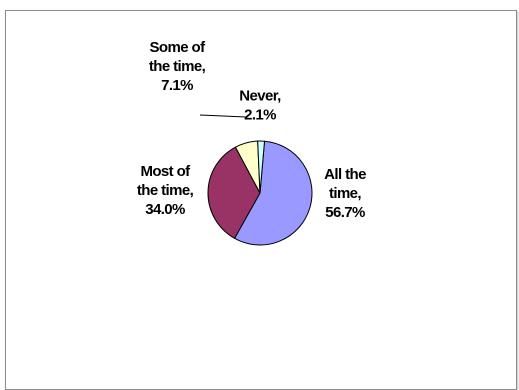  I want to click on slice-data-label: Some of the time, 7.1%, so click(177, 66).